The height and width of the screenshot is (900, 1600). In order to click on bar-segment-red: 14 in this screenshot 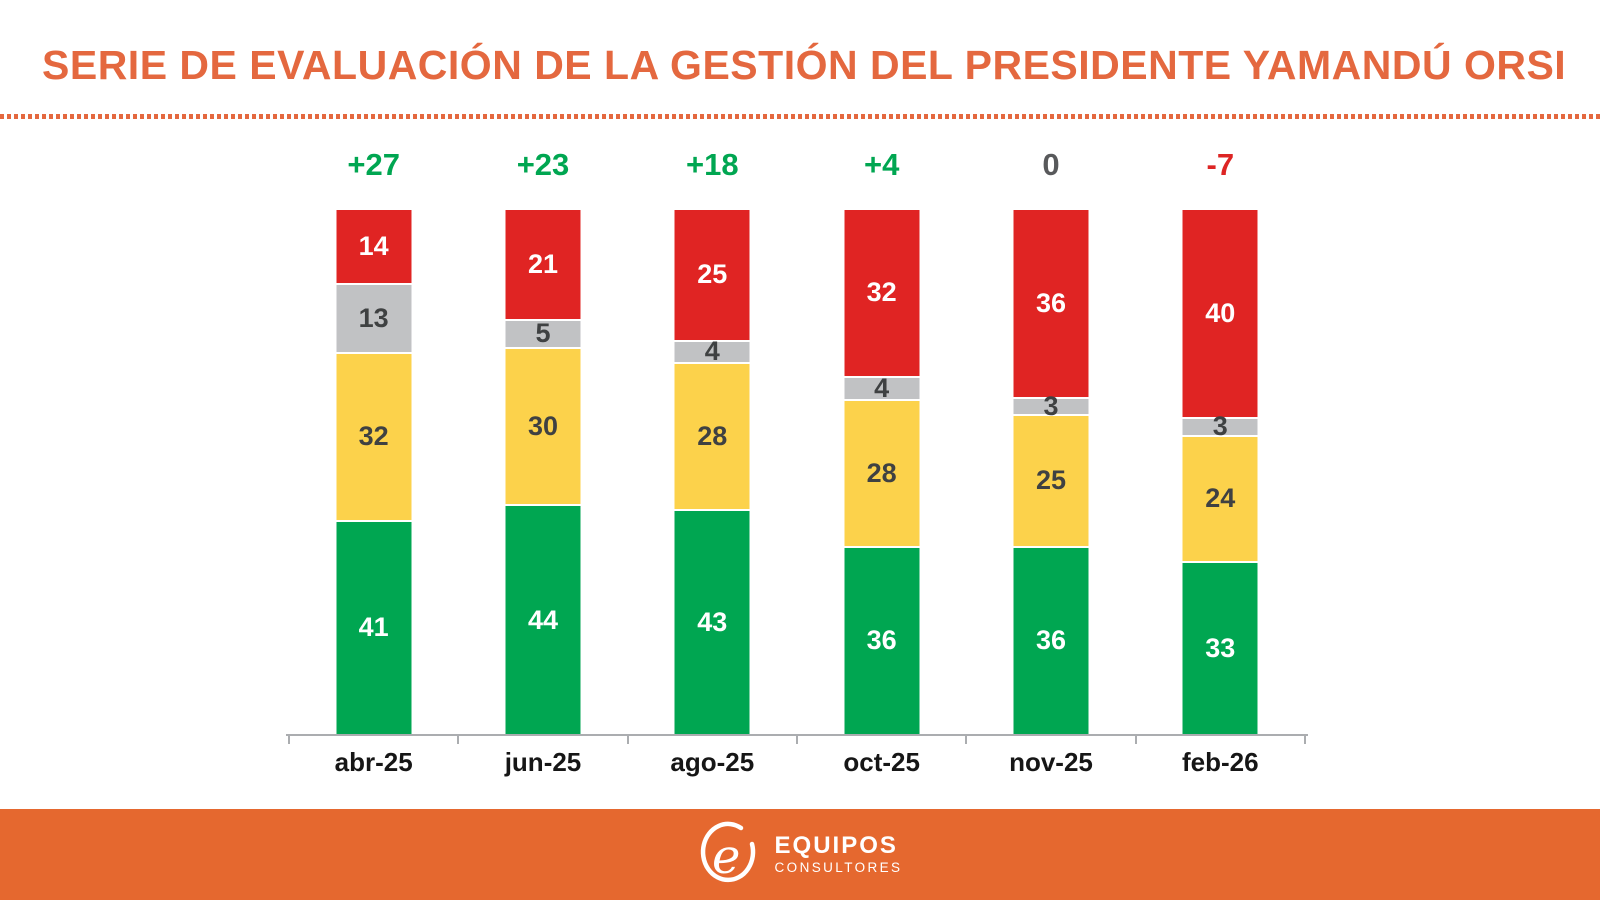, I will do `click(374, 246)`.